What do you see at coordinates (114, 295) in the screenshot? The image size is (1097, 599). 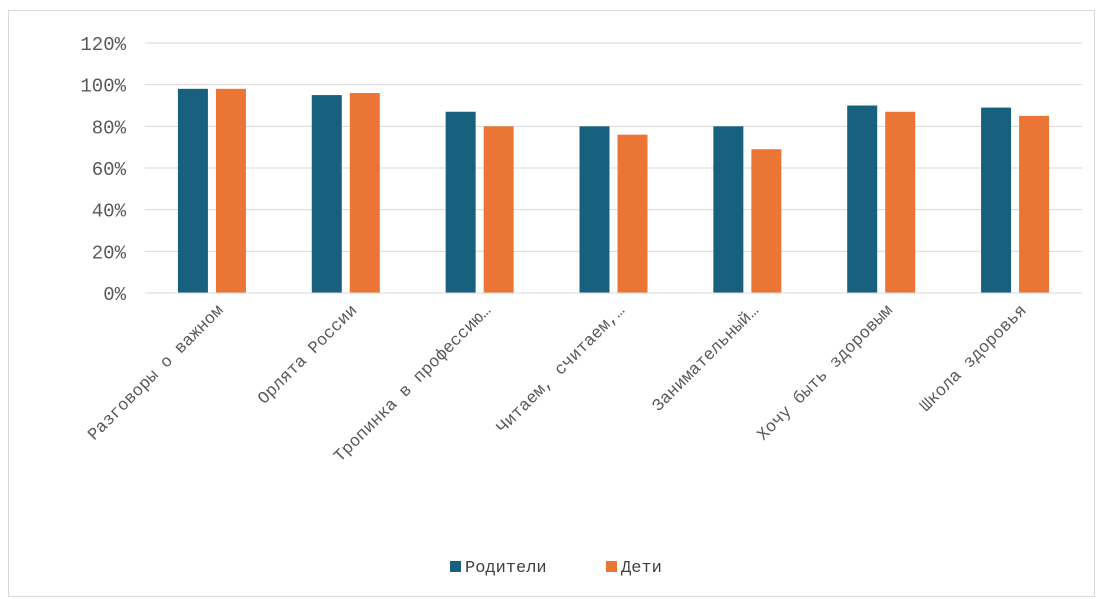 I see `y-tick-label: 0%` at bounding box center [114, 295].